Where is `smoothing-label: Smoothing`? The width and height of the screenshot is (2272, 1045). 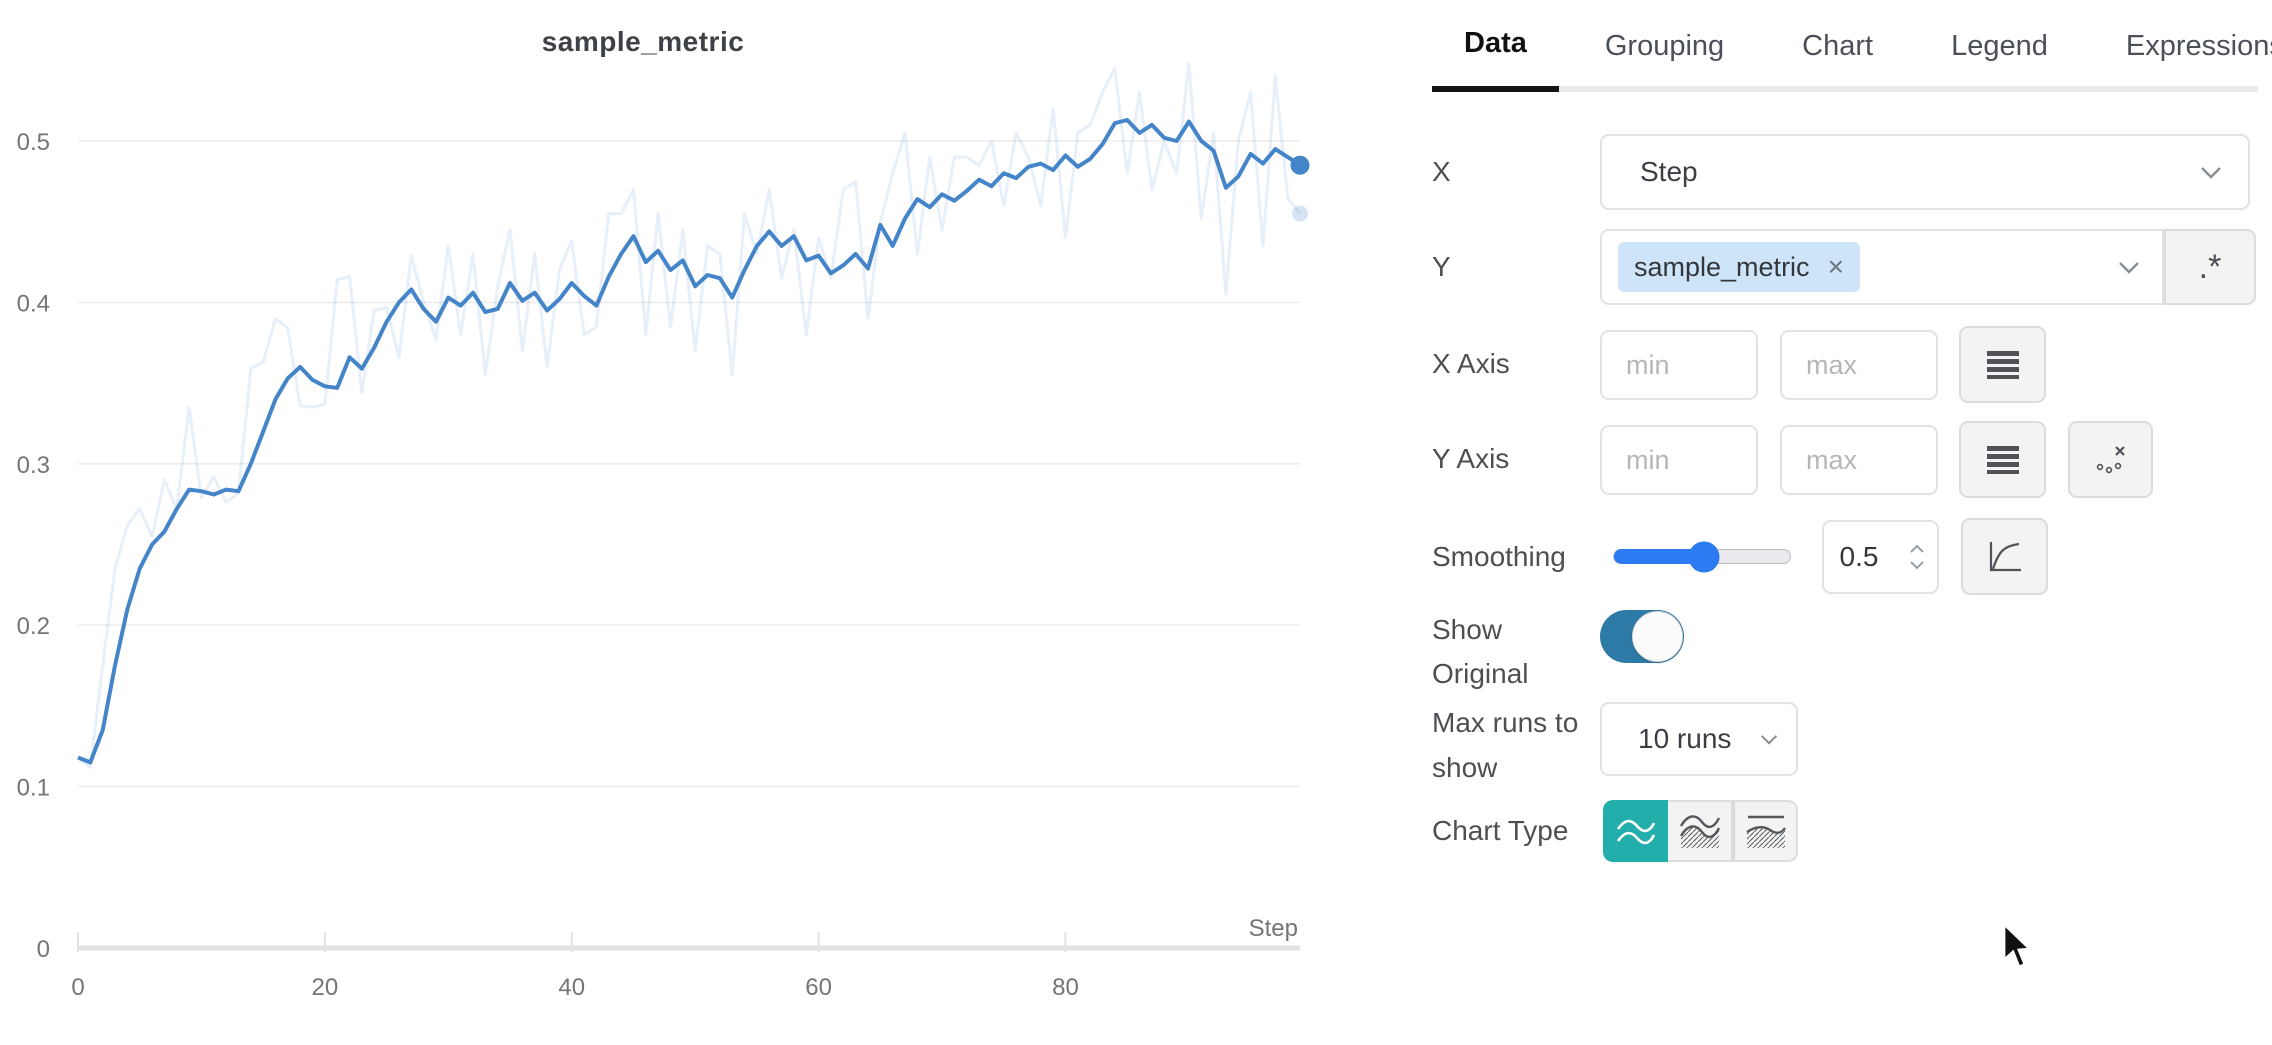 smoothing-label: Smoothing is located at coordinates (1499, 556).